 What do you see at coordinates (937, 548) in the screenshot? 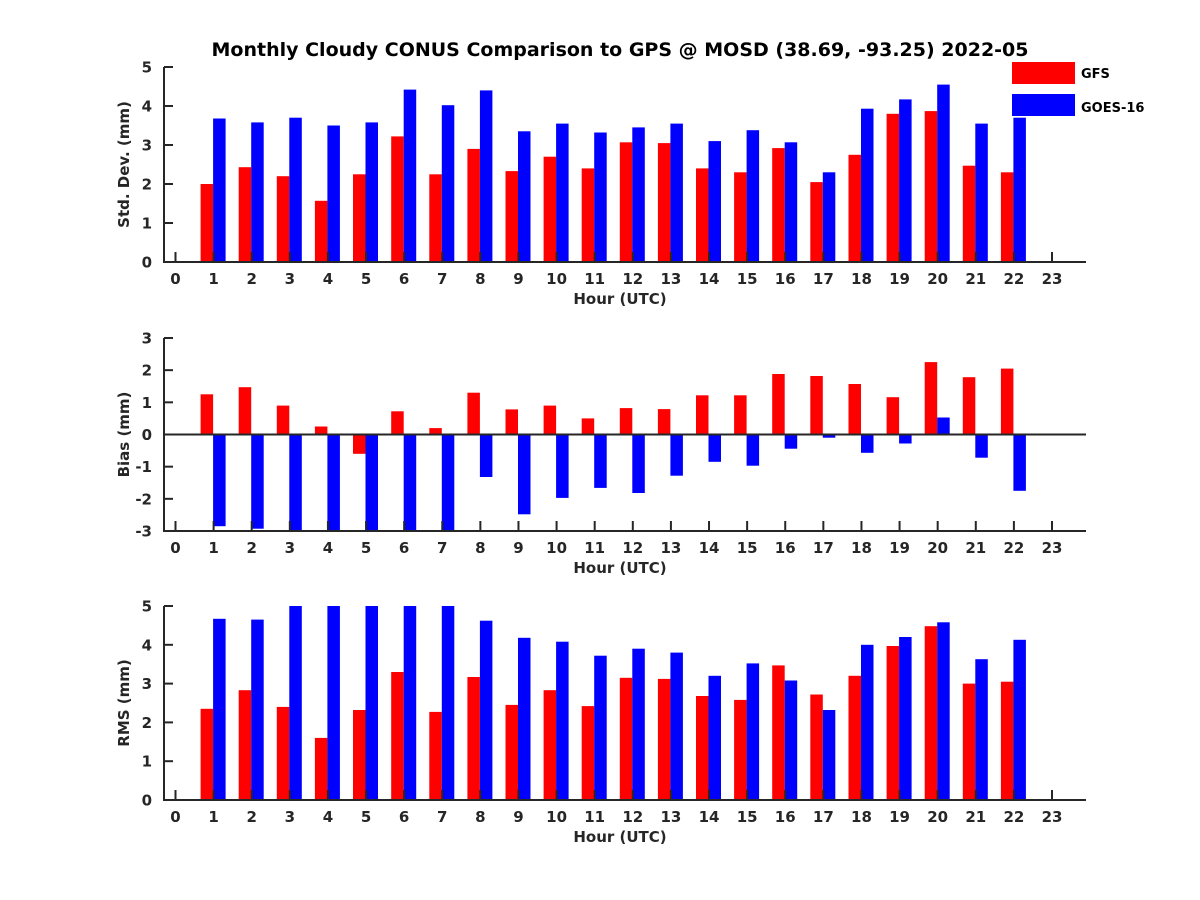
I see `x-tick-label: 20` at bounding box center [937, 548].